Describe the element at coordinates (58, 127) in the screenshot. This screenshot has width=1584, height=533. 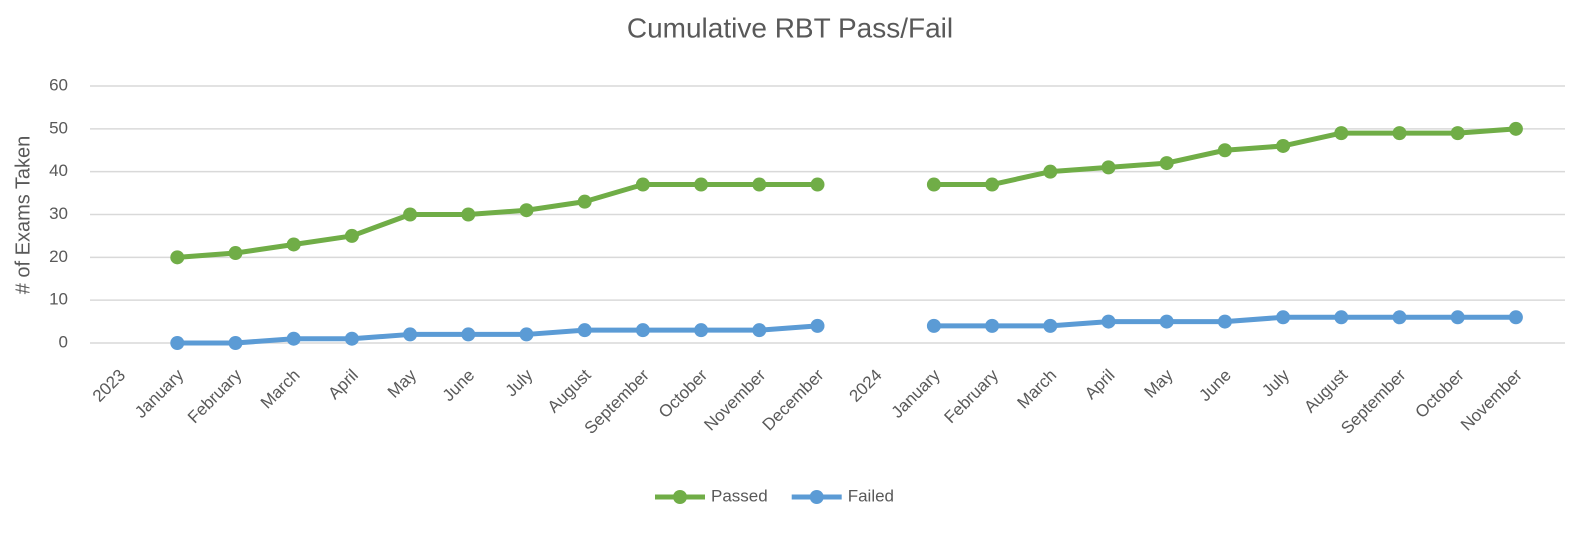
I see `y-tick-label: 50` at that location.